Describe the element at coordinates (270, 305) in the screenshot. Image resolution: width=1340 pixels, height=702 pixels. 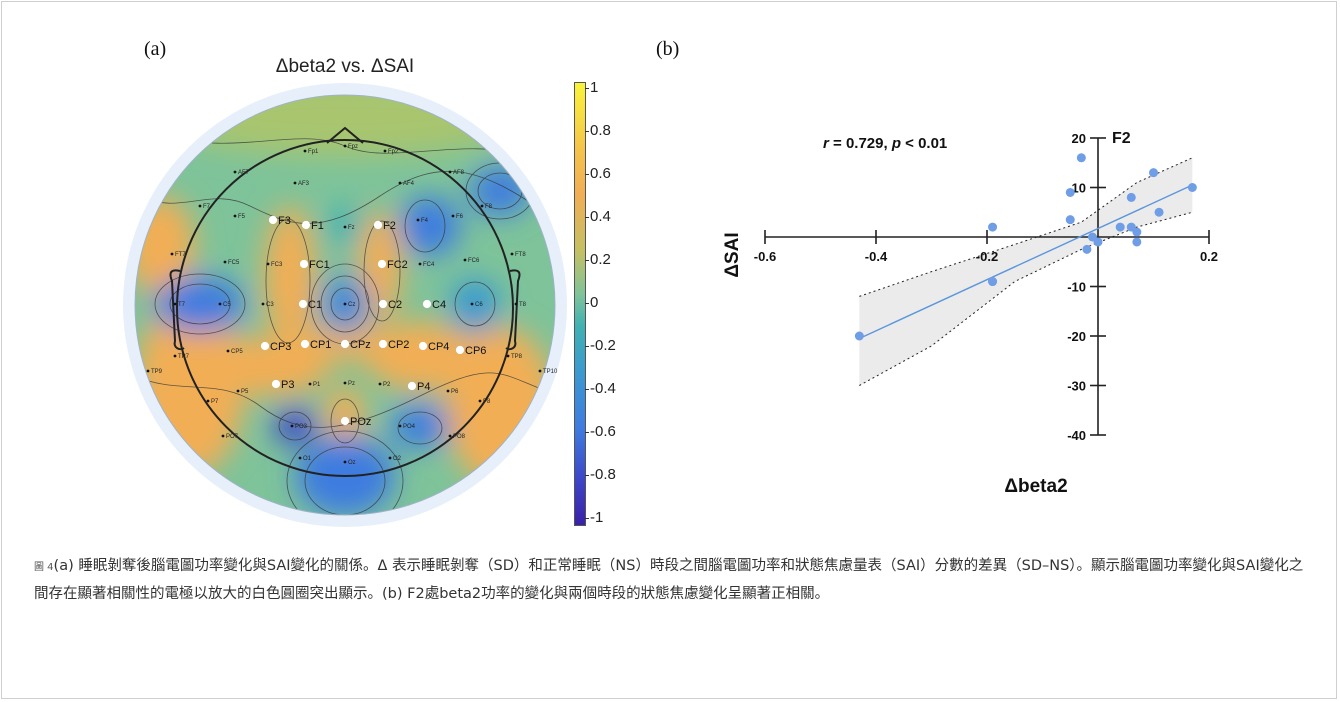
I see `electrode-label: C3` at that location.